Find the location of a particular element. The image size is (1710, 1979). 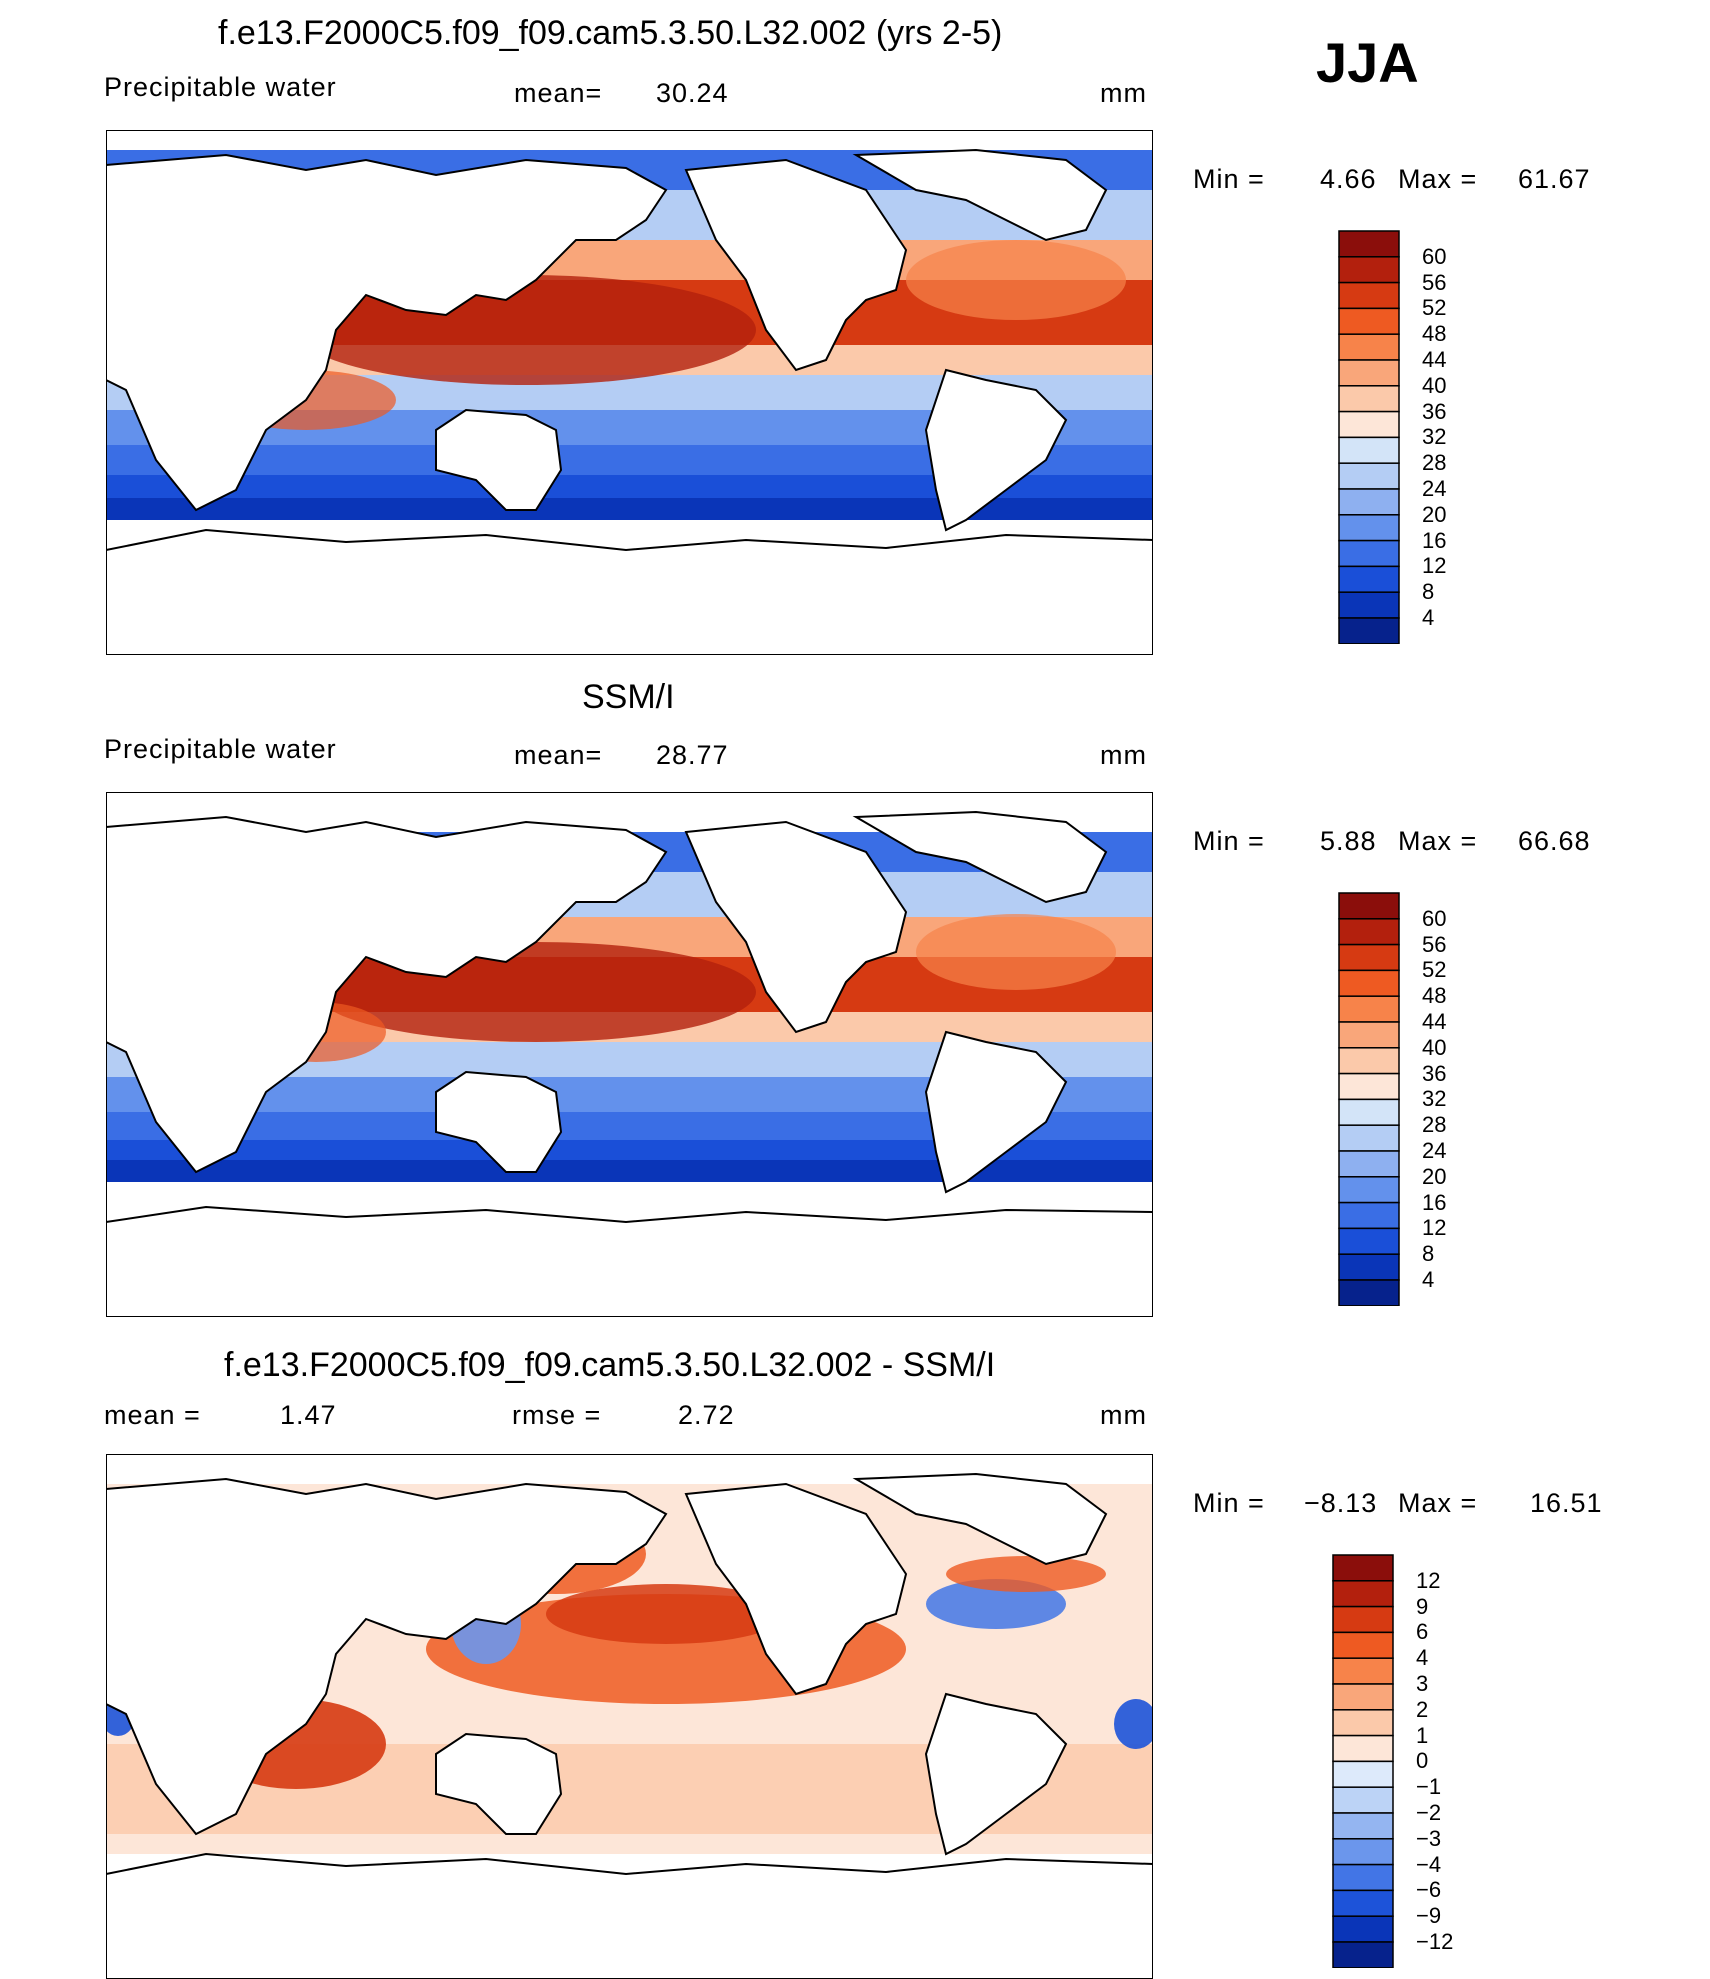

panel-1-units: mm is located at coordinates (1123, 93).